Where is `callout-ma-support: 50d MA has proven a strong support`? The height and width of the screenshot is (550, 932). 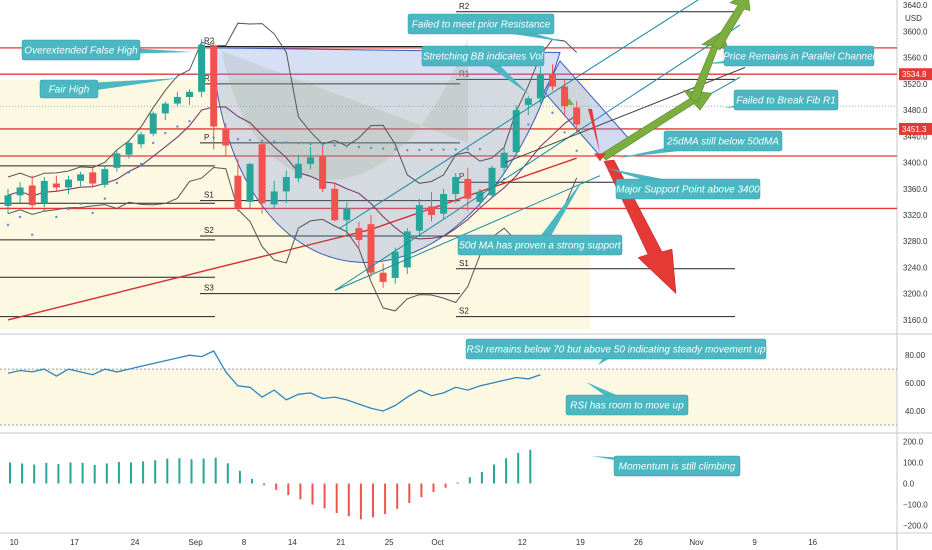 callout-ma-support: 50d MA has proven a strong support is located at coordinates (540, 217).